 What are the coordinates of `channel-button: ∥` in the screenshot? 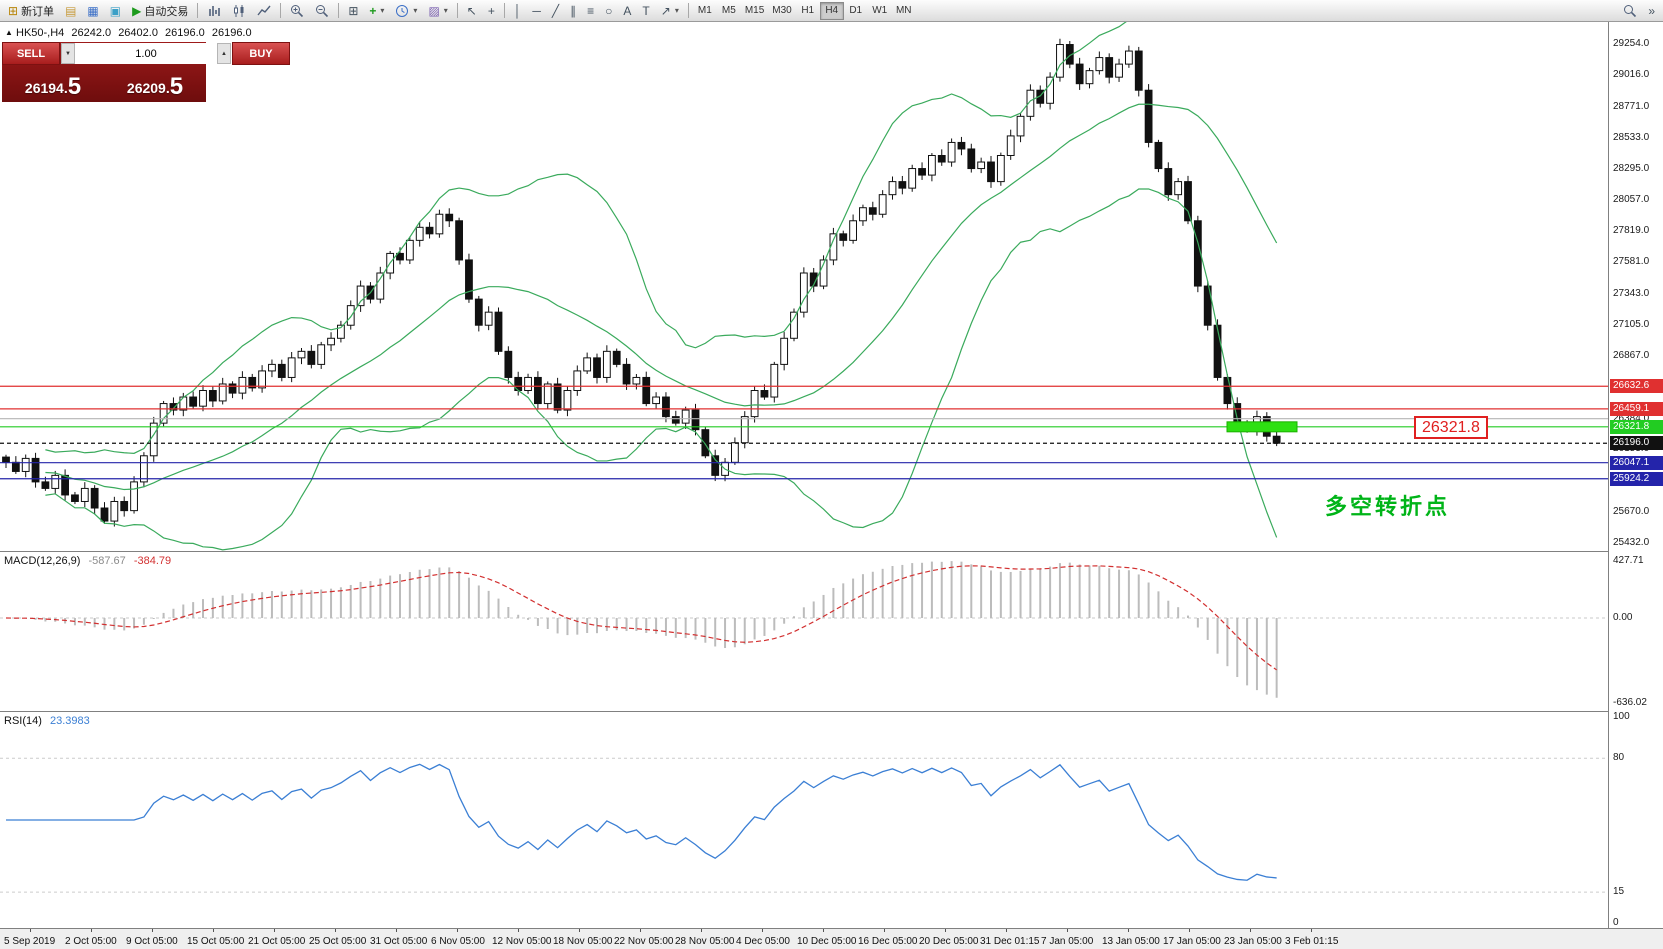 It's located at (573, 10).